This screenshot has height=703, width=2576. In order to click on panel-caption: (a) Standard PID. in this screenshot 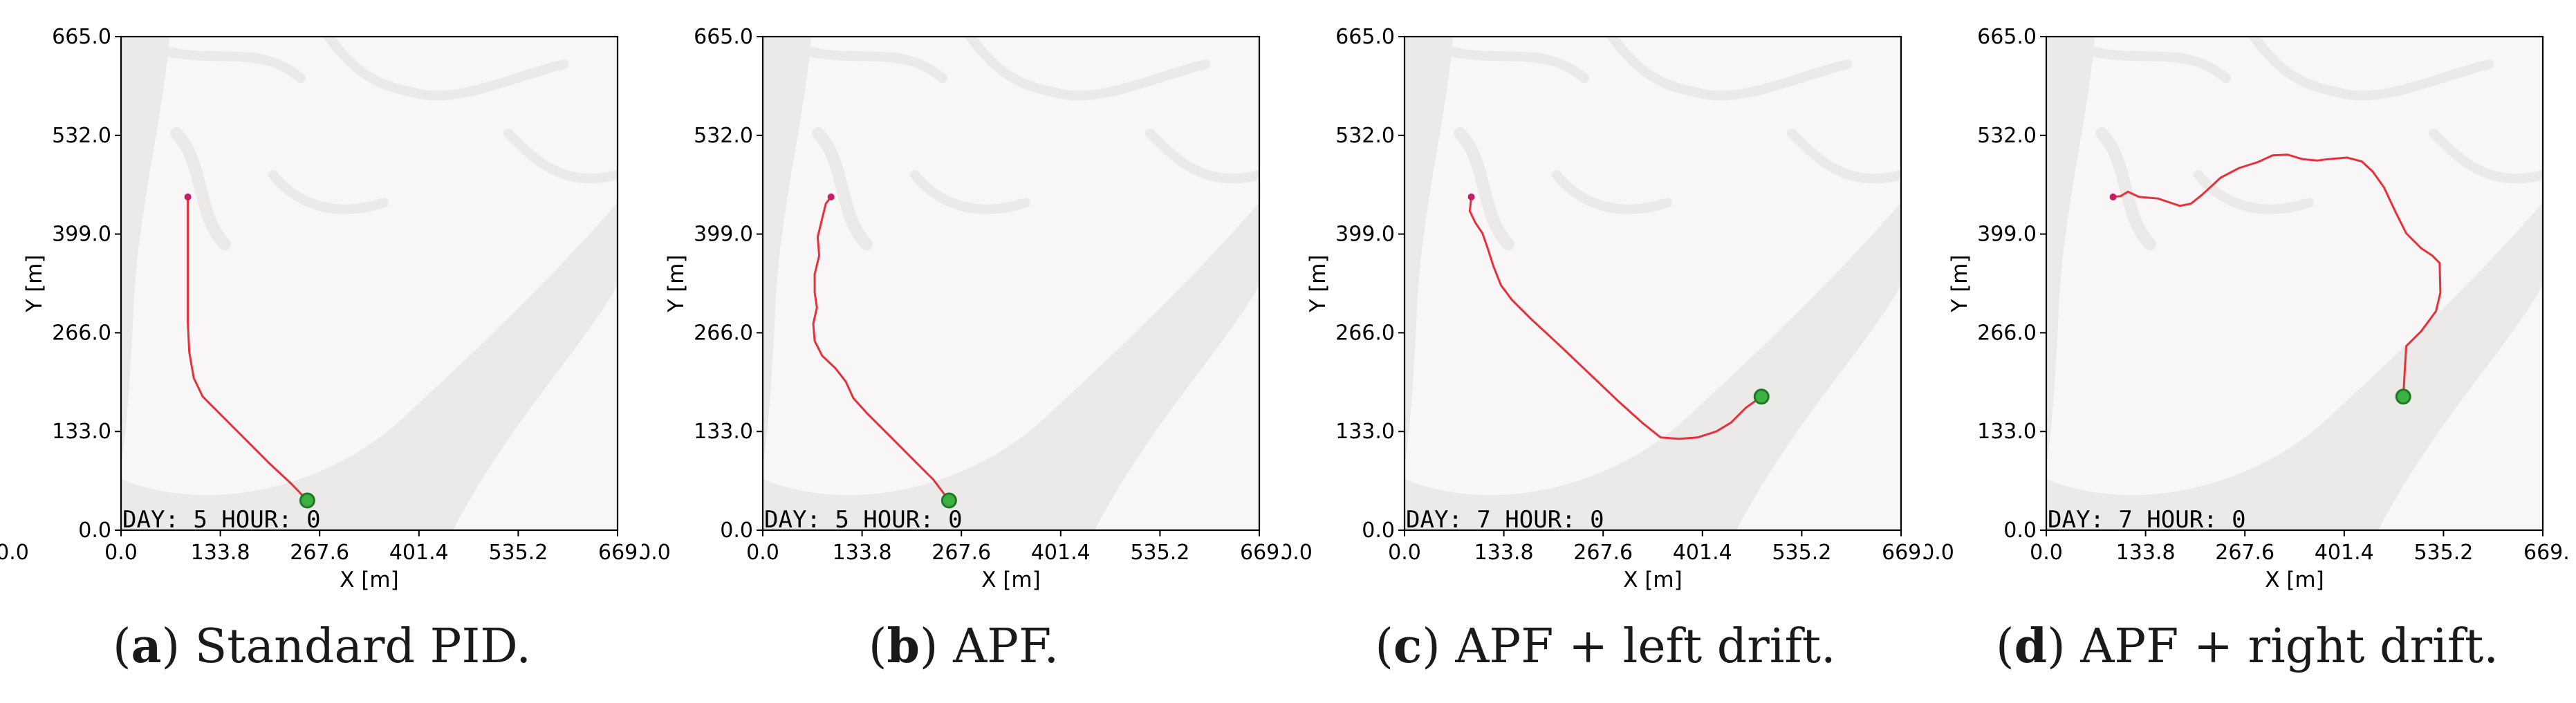, I will do `click(322, 647)`.